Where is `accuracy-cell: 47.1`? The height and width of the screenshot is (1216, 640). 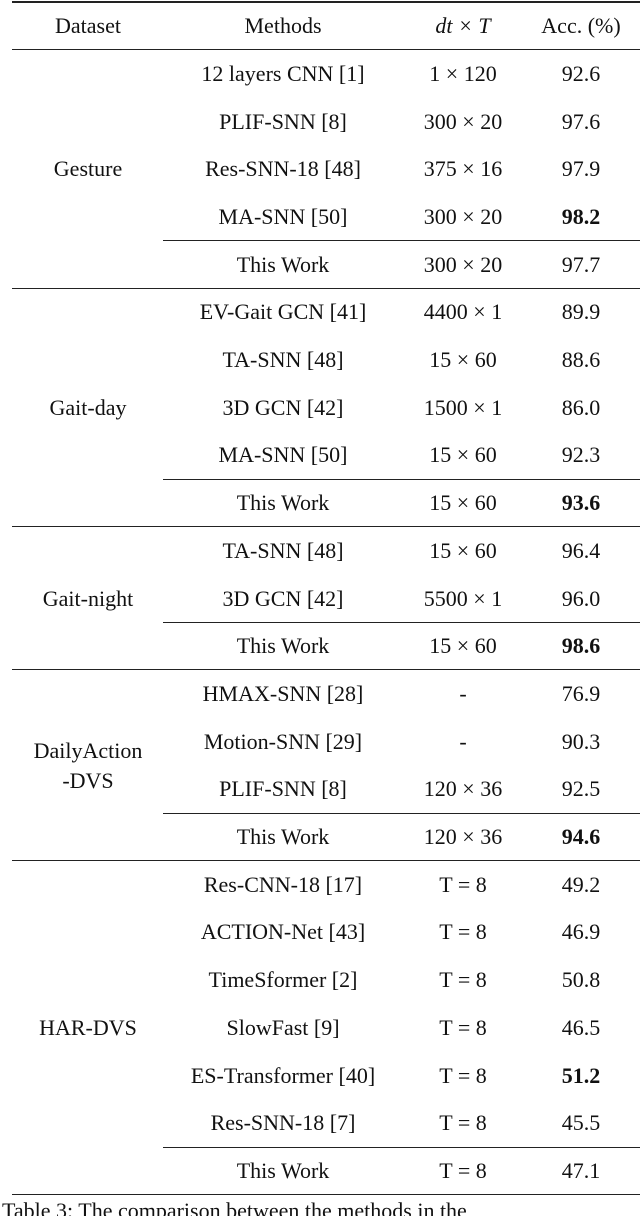
accuracy-cell: 47.1 is located at coordinates (581, 1170).